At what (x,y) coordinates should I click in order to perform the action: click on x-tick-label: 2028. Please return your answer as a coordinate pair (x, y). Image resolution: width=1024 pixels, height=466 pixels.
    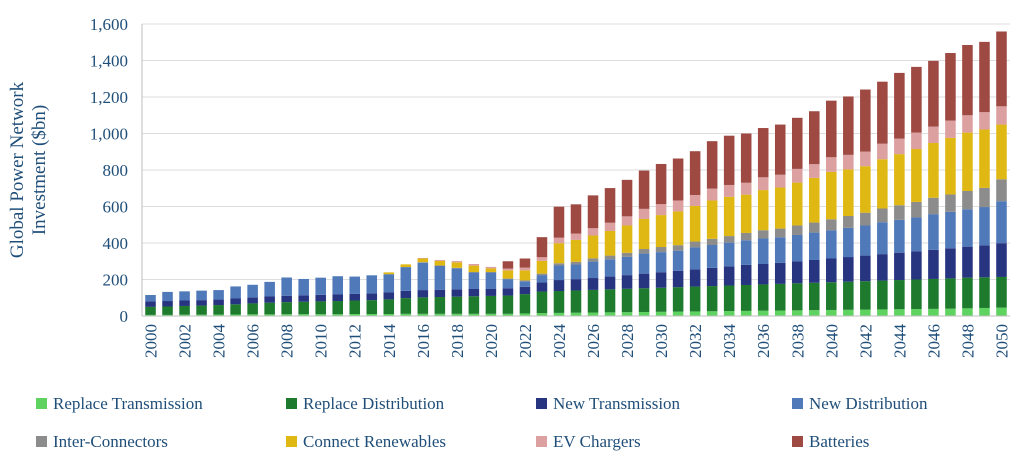
    Looking at the image, I should click on (627, 341).